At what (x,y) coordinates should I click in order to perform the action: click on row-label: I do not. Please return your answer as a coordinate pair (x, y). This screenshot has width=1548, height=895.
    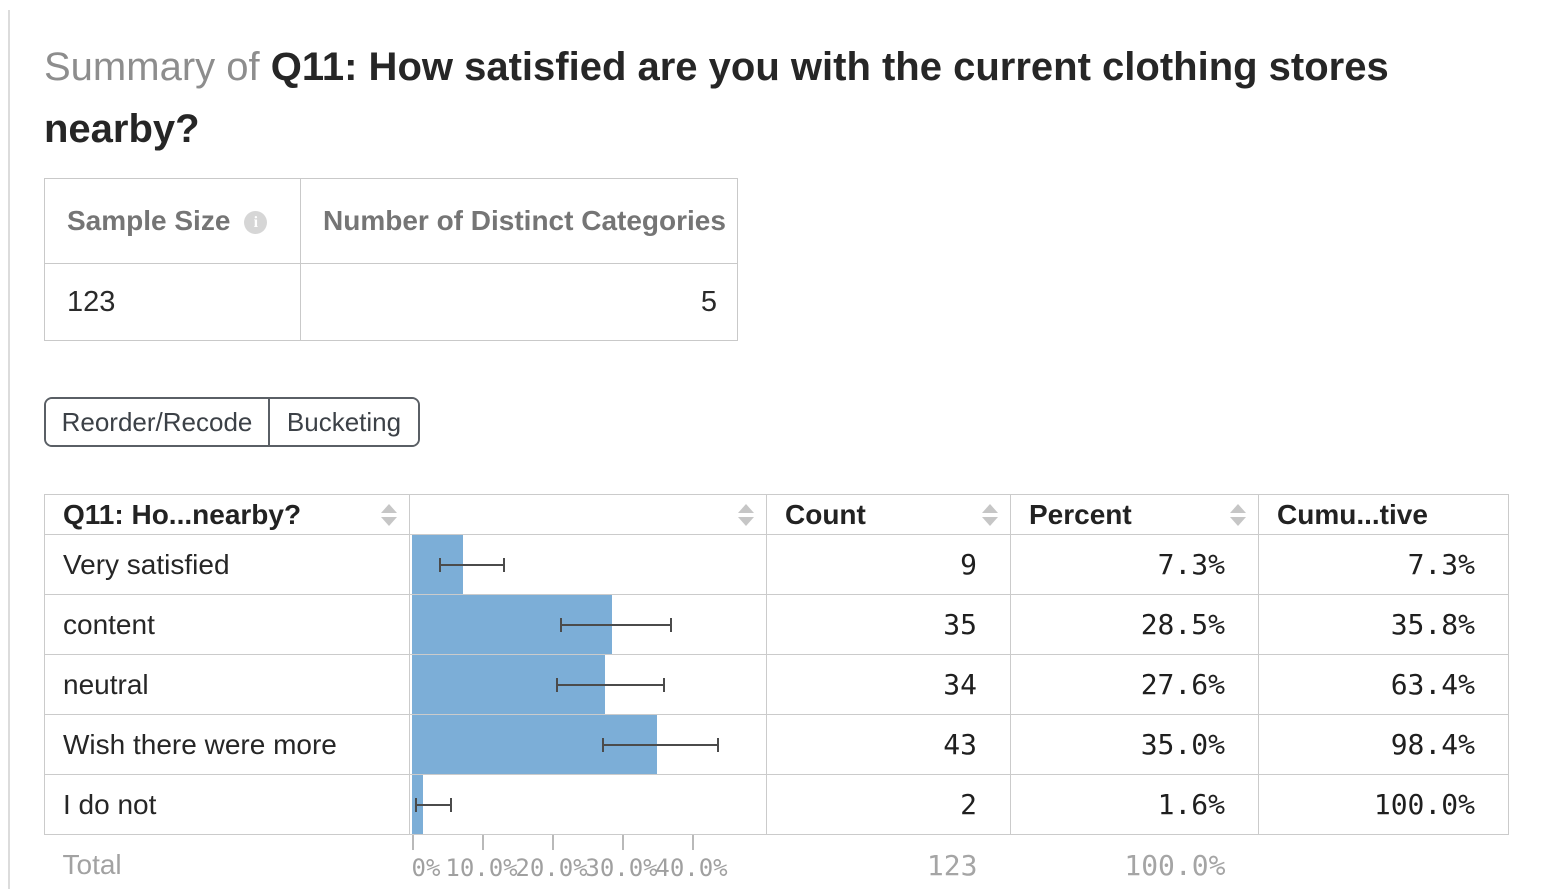
    Looking at the image, I should click on (227, 805).